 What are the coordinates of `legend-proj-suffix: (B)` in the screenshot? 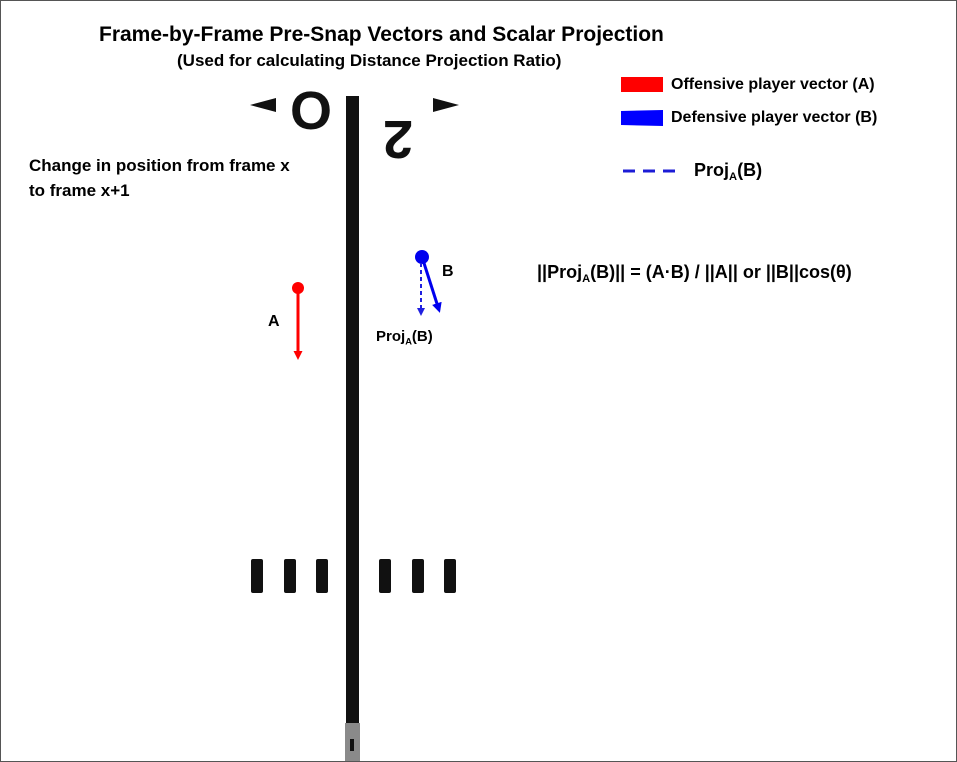 It's located at (750, 170).